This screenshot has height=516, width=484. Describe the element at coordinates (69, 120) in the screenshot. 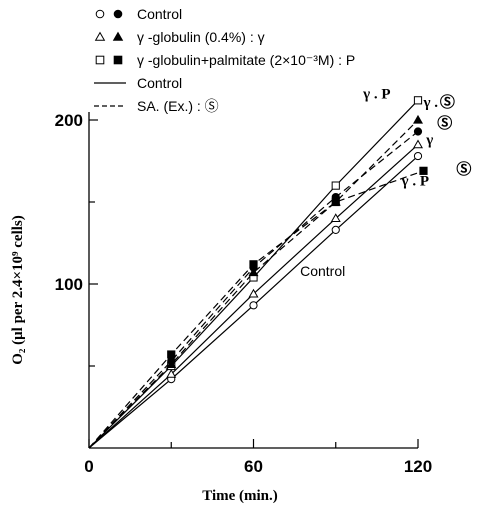

I see `y-tick-label: 200` at that location.